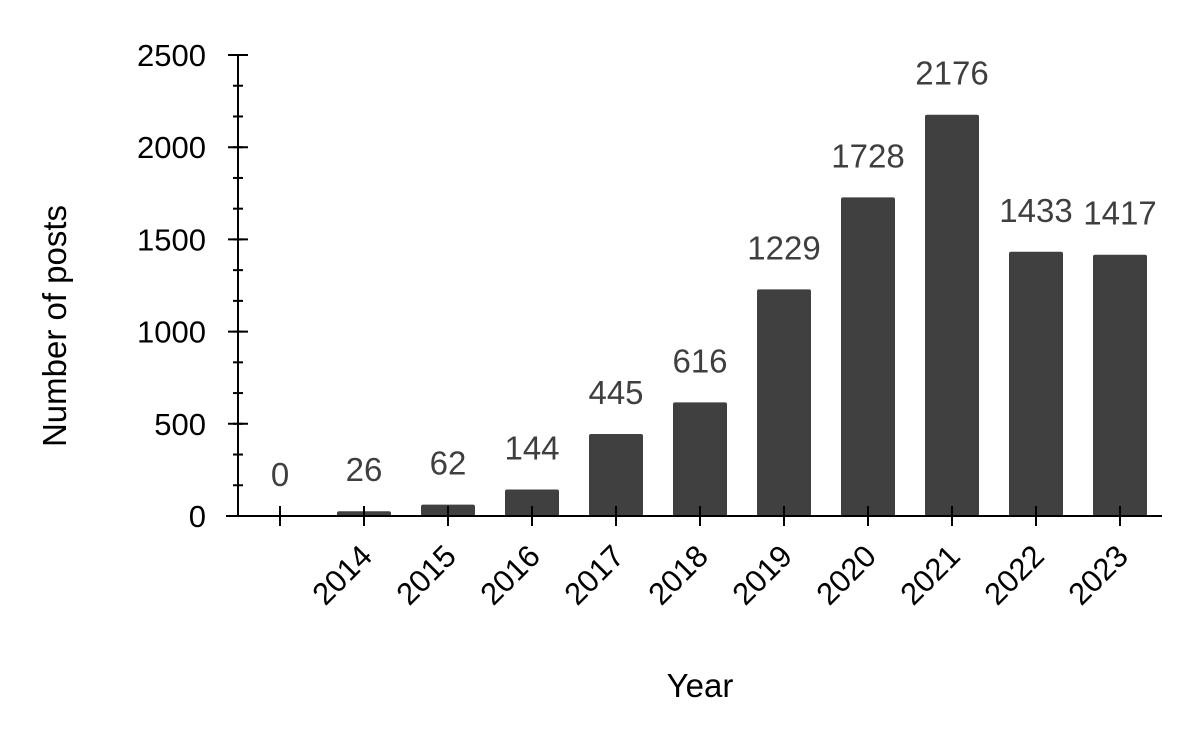 This screenshot has width=1200, height=742. What do you see at coordinates (364, 469) in the screenshot?
I see `data-label-2014: 26` at bounding box center [364, 469].